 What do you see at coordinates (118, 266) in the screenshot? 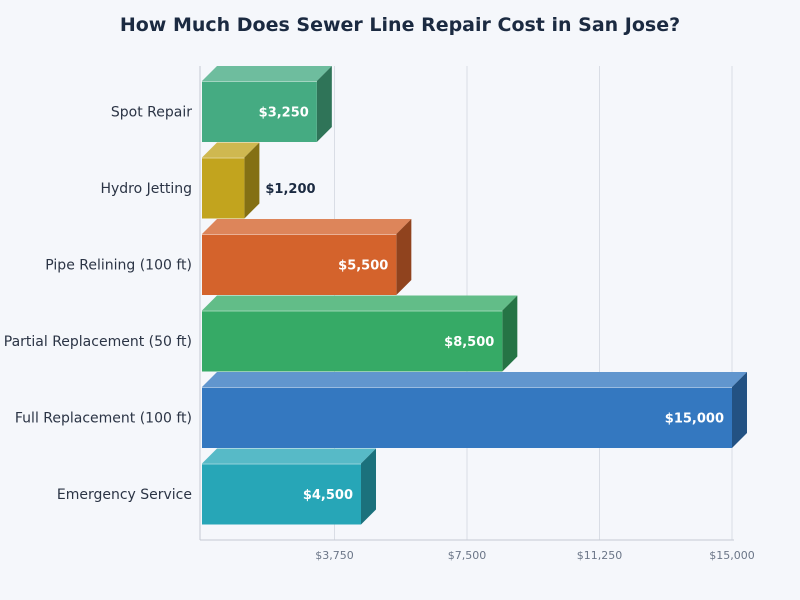
I see `category-label: Pipe Relining (100 ft)` at bounding box center [118, 266].